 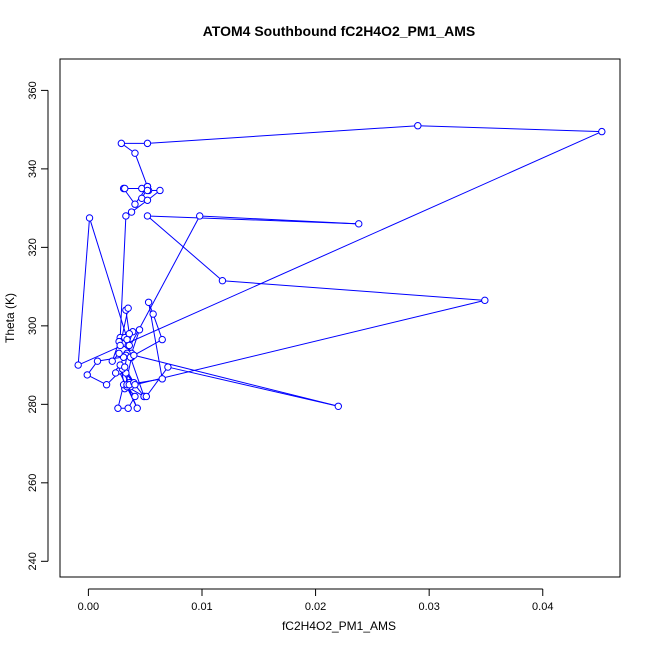 What do you see at coordinates (33, 247) in the screenshot?
I see `y-tick-label: 320` at bounding box center [33, 247].